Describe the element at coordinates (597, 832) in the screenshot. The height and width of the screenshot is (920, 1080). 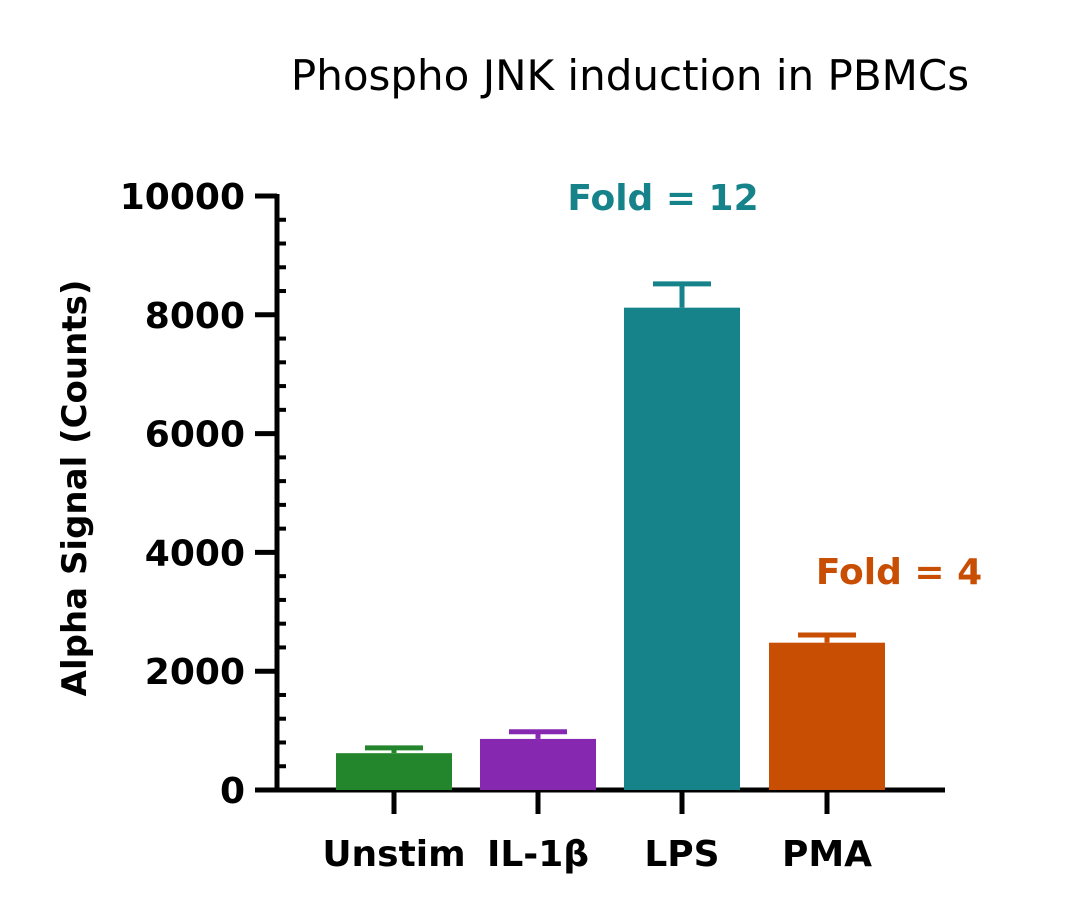
I see `x-axis-ticks: Unstim IL-1β LPS PMA` at that location.